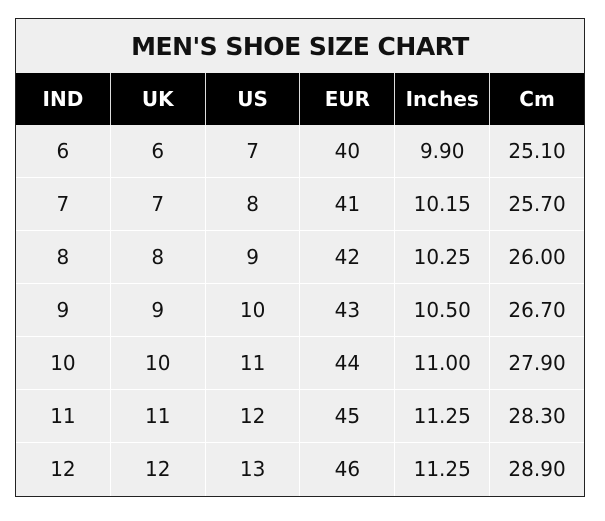  Describe the element at coordinates (348, 416) in the screenshot. I see `table-cell: 45` at that location.